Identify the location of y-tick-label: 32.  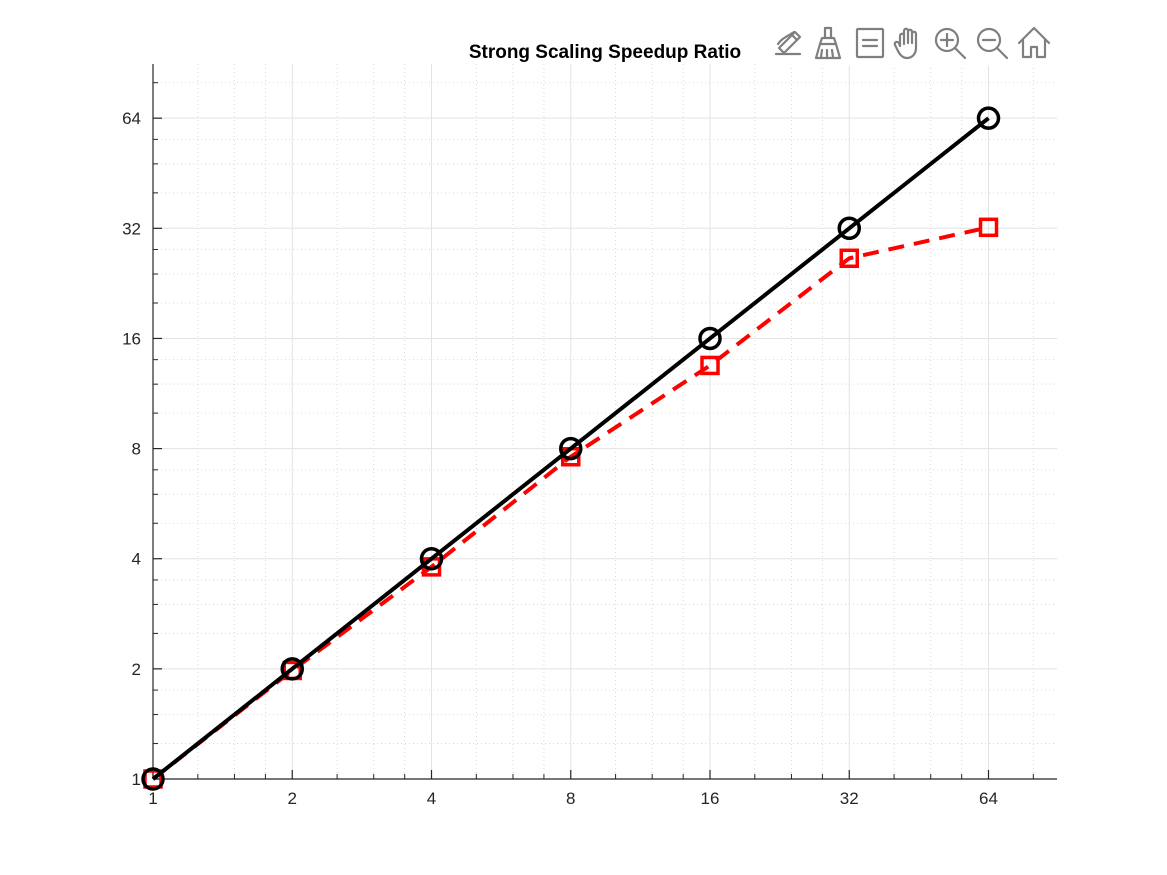
(131, 228).